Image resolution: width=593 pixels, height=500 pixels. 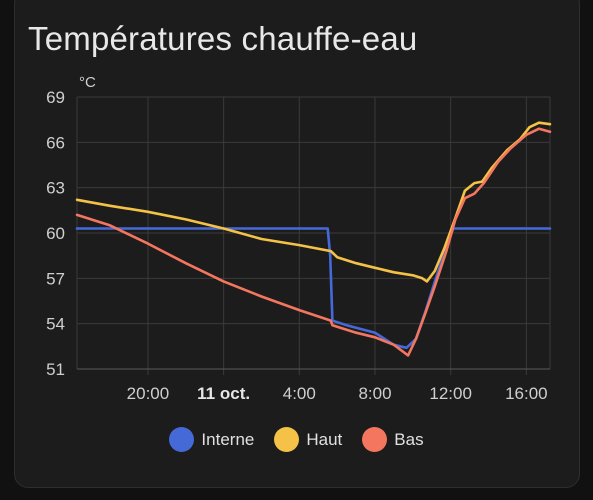 I want to click on legend-item-interne: Interne, so click(x=211, y=439).